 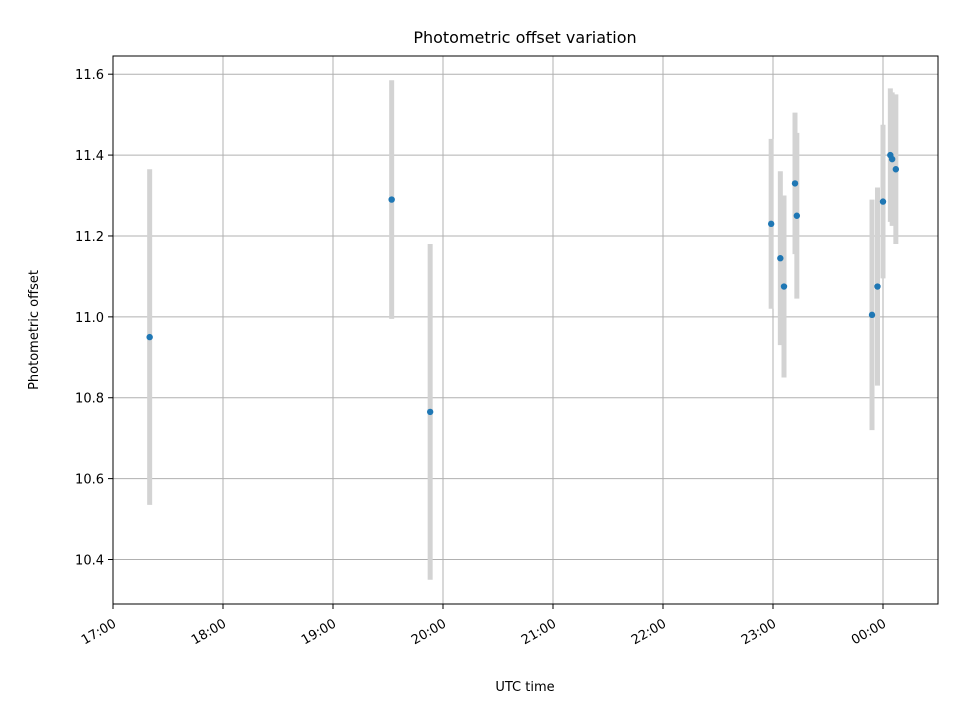 What do you see at coordinates (99, 632) in the screenshot?
I see `x-tick-label: 17:00` at bounding box center [99, 632].